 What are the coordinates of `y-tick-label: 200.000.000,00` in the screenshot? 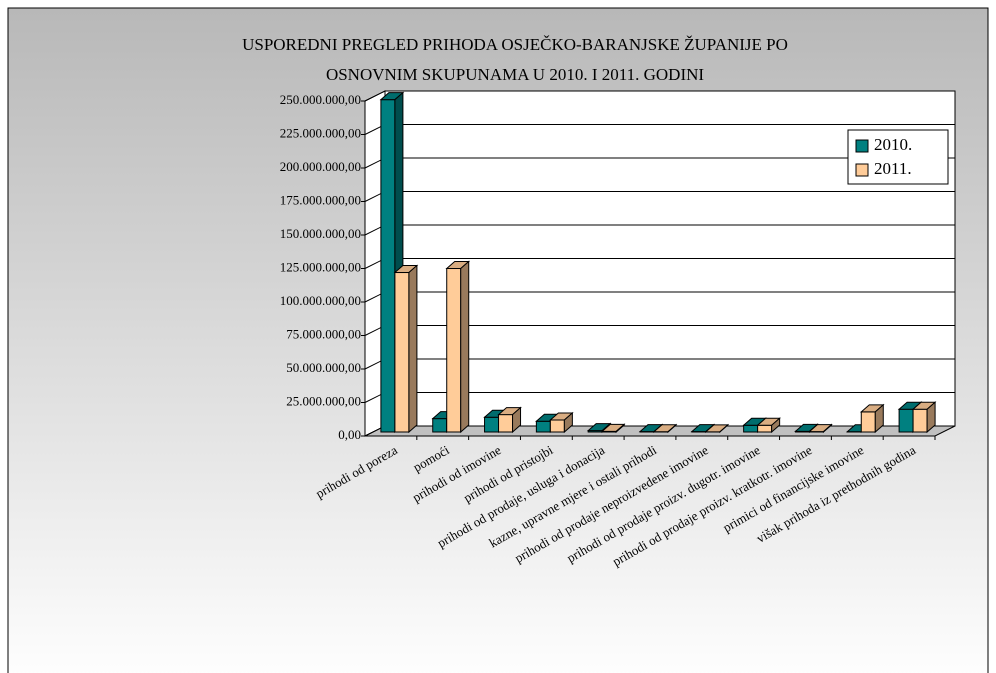 It's located at (320, 166).